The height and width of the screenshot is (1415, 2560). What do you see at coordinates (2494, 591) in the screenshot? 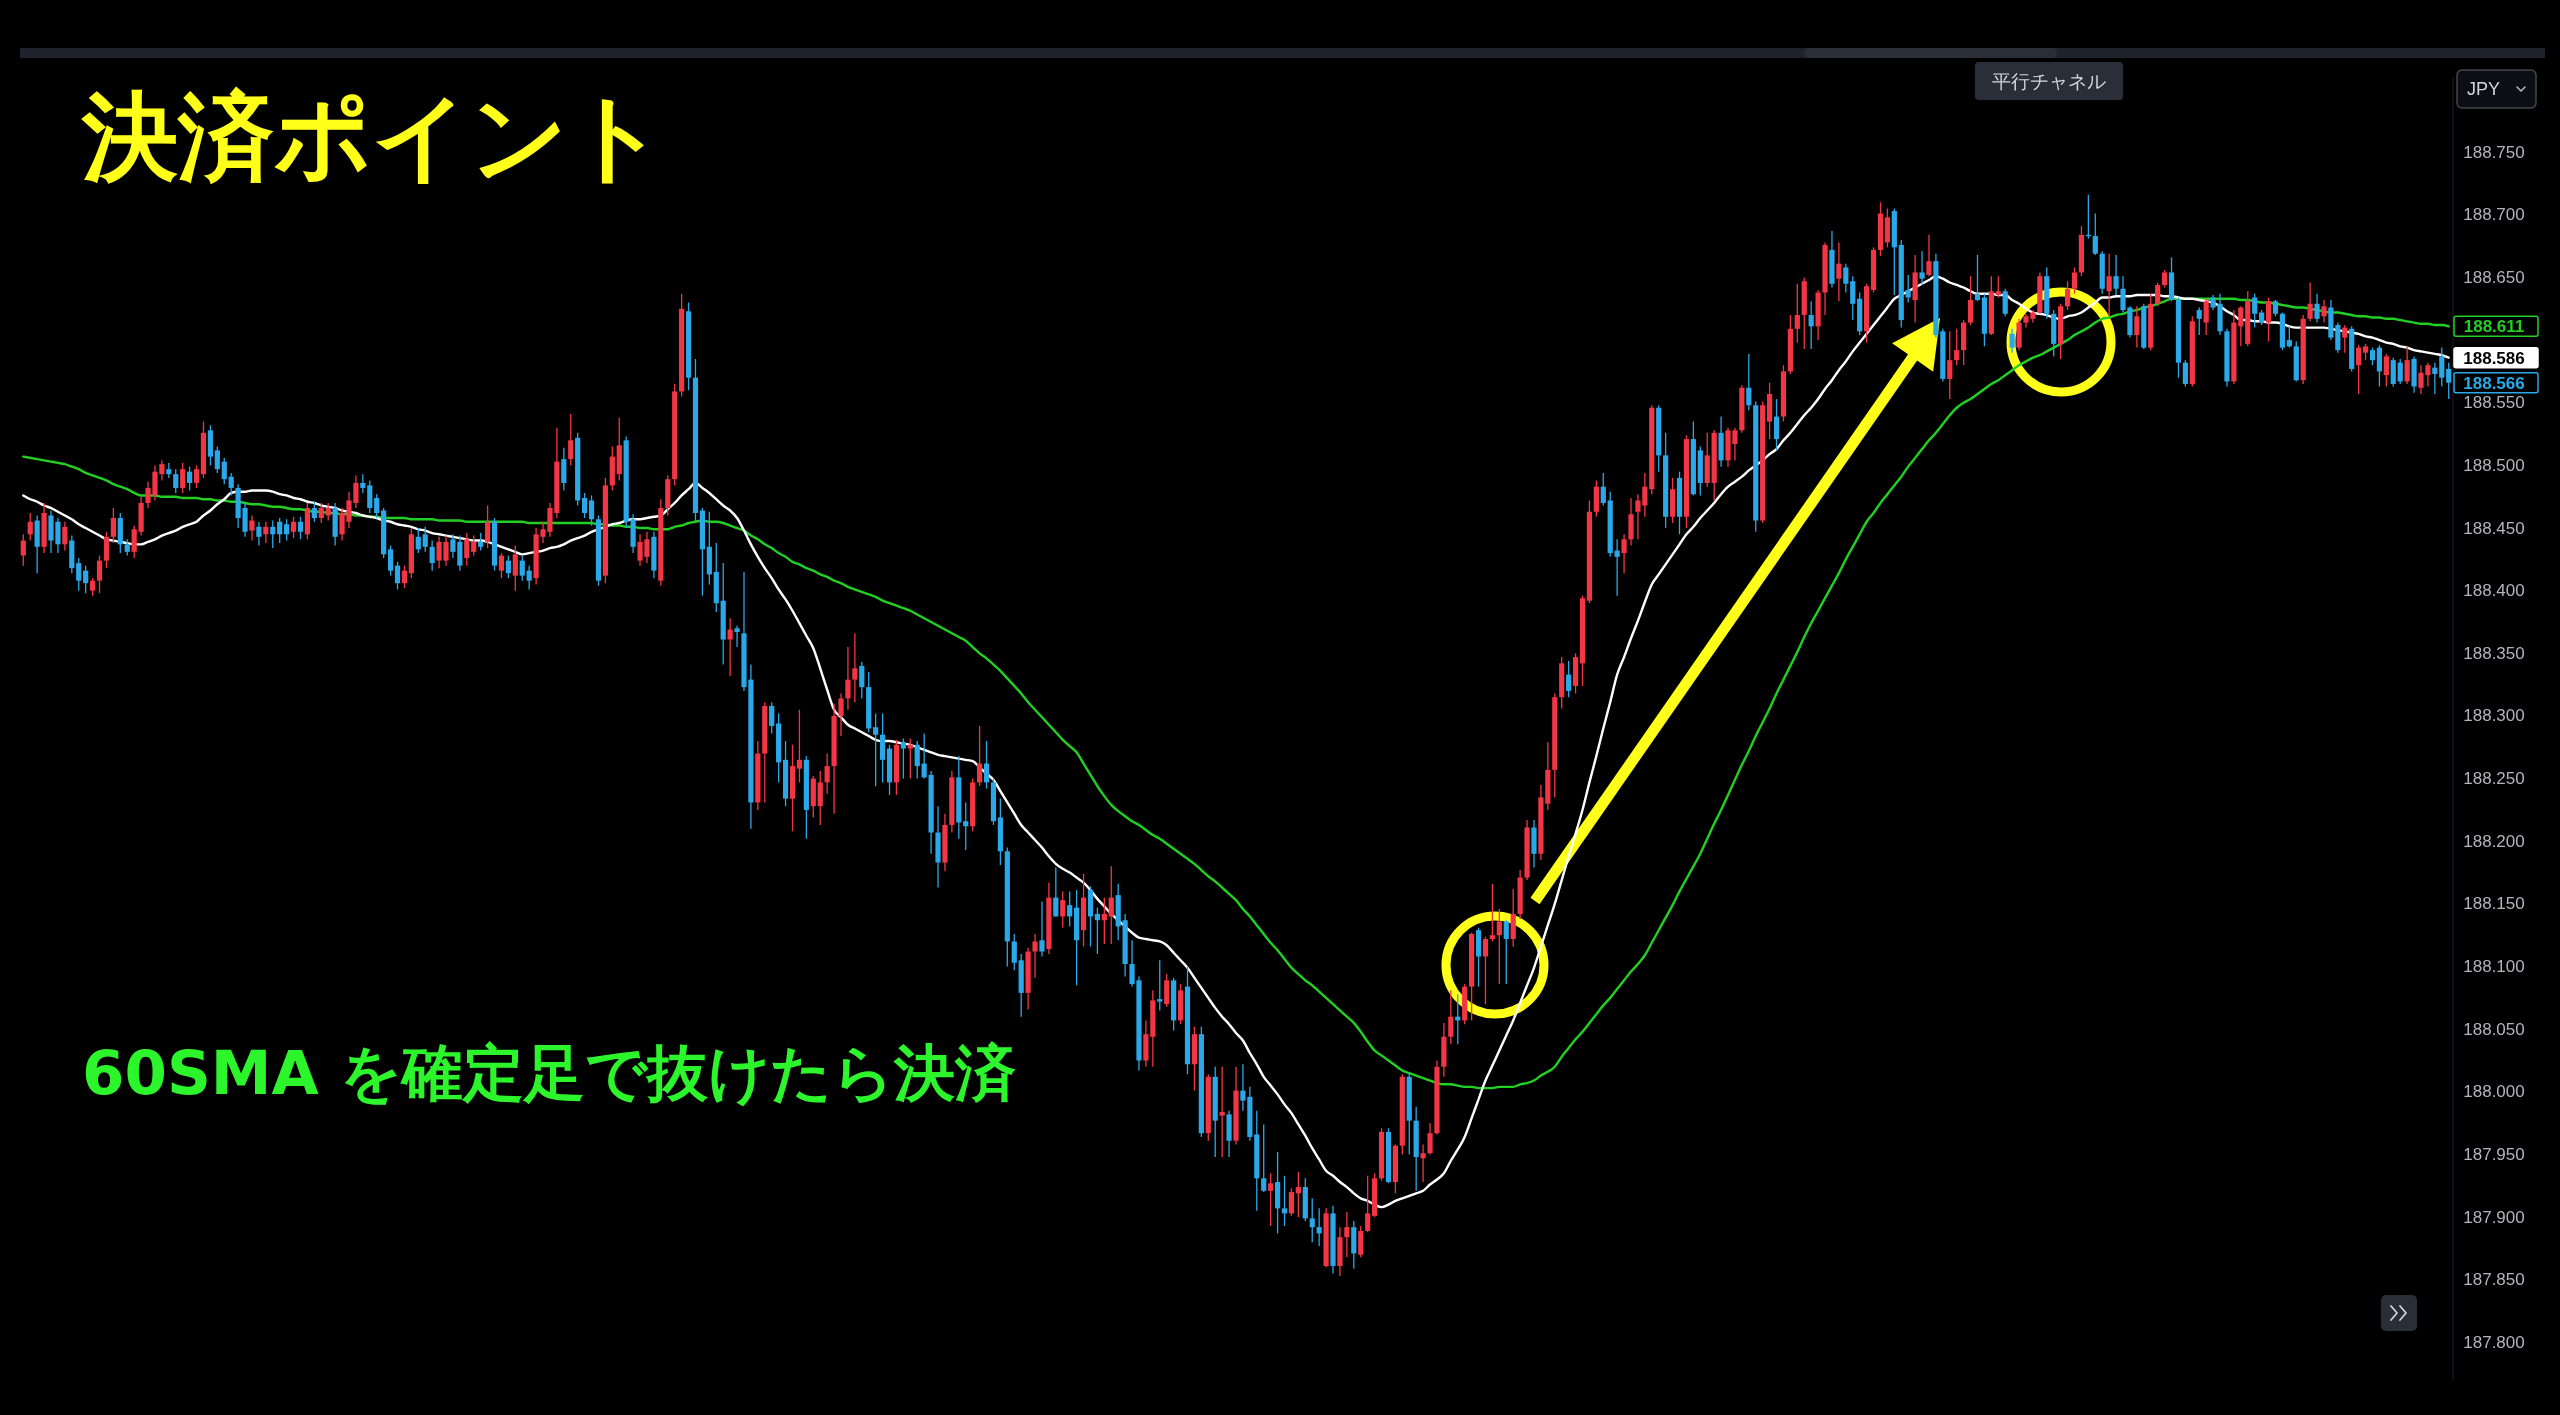
I see `y-tick-label: 188.400` at bounding box center [2494, 591].